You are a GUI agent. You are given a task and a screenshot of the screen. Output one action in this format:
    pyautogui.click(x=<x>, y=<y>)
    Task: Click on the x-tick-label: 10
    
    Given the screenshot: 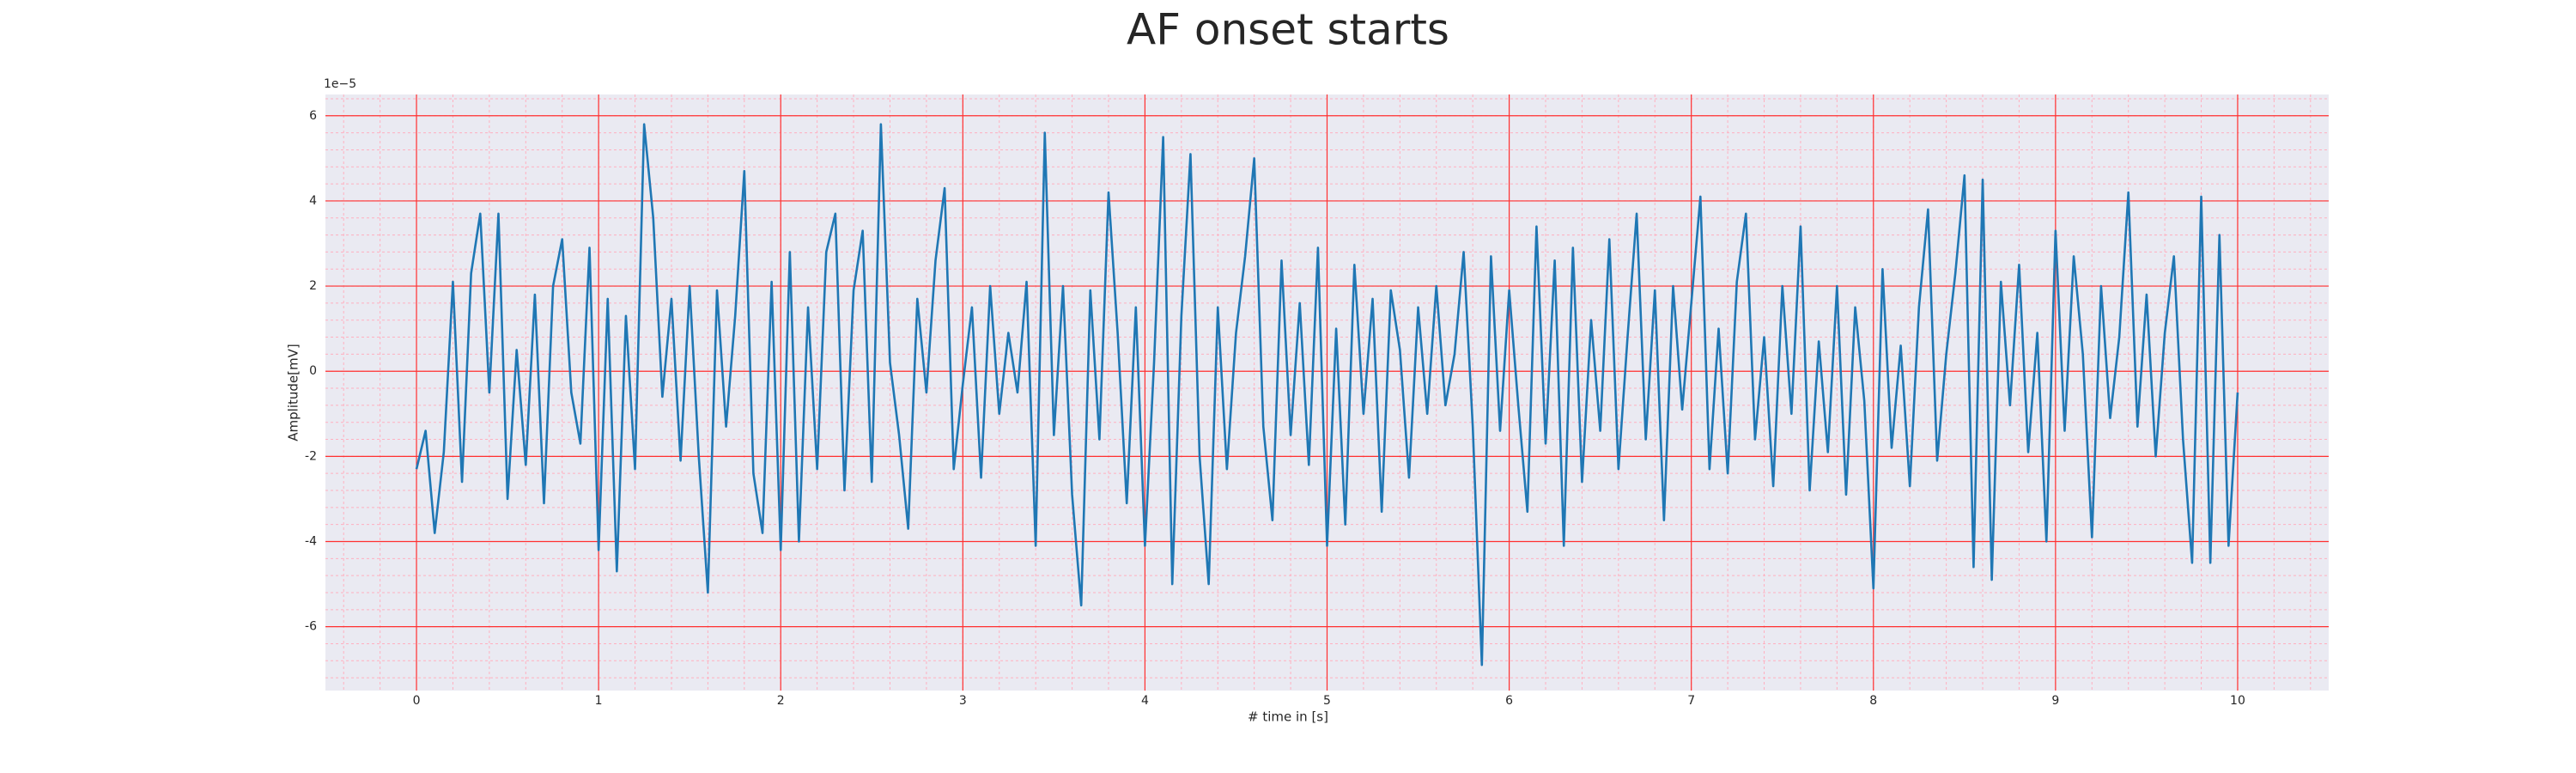 What is the action you would take?
    pyautogui.click(x=2237, y=701)
    